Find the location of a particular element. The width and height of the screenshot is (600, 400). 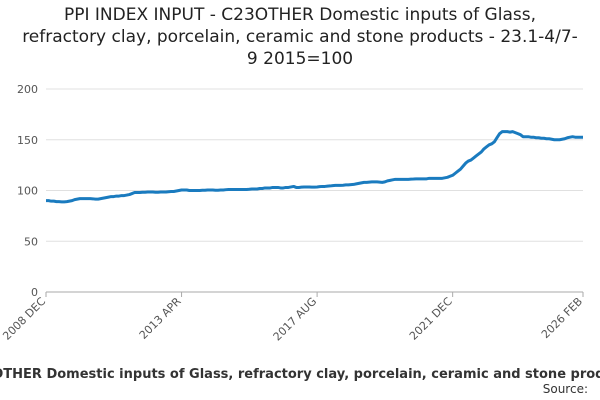

y-tick-label: 150 is located at coordinates (27, 140).